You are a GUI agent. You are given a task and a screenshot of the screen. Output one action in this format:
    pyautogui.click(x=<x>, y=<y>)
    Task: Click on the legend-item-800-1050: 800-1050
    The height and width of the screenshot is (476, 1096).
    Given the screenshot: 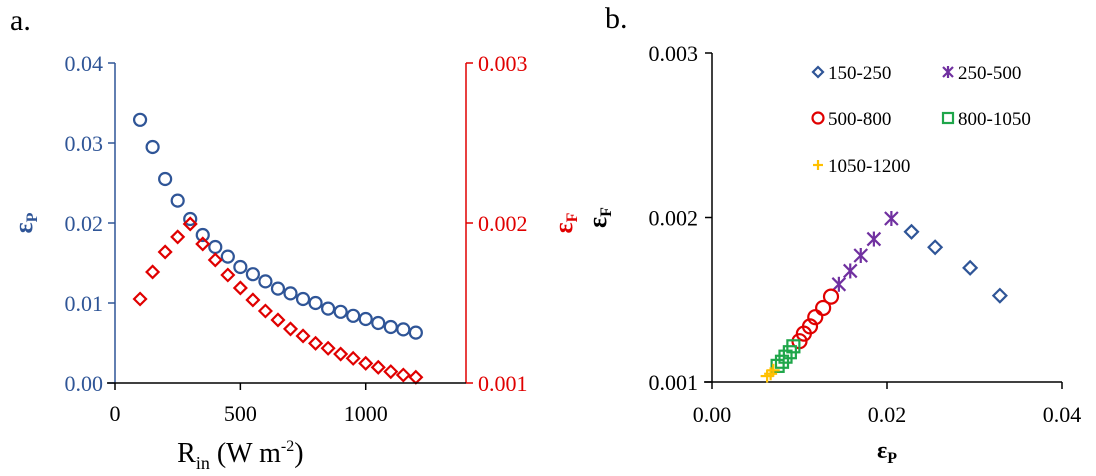 What is the action you would take?
    pyautogui.click(x=986, y=119)
    